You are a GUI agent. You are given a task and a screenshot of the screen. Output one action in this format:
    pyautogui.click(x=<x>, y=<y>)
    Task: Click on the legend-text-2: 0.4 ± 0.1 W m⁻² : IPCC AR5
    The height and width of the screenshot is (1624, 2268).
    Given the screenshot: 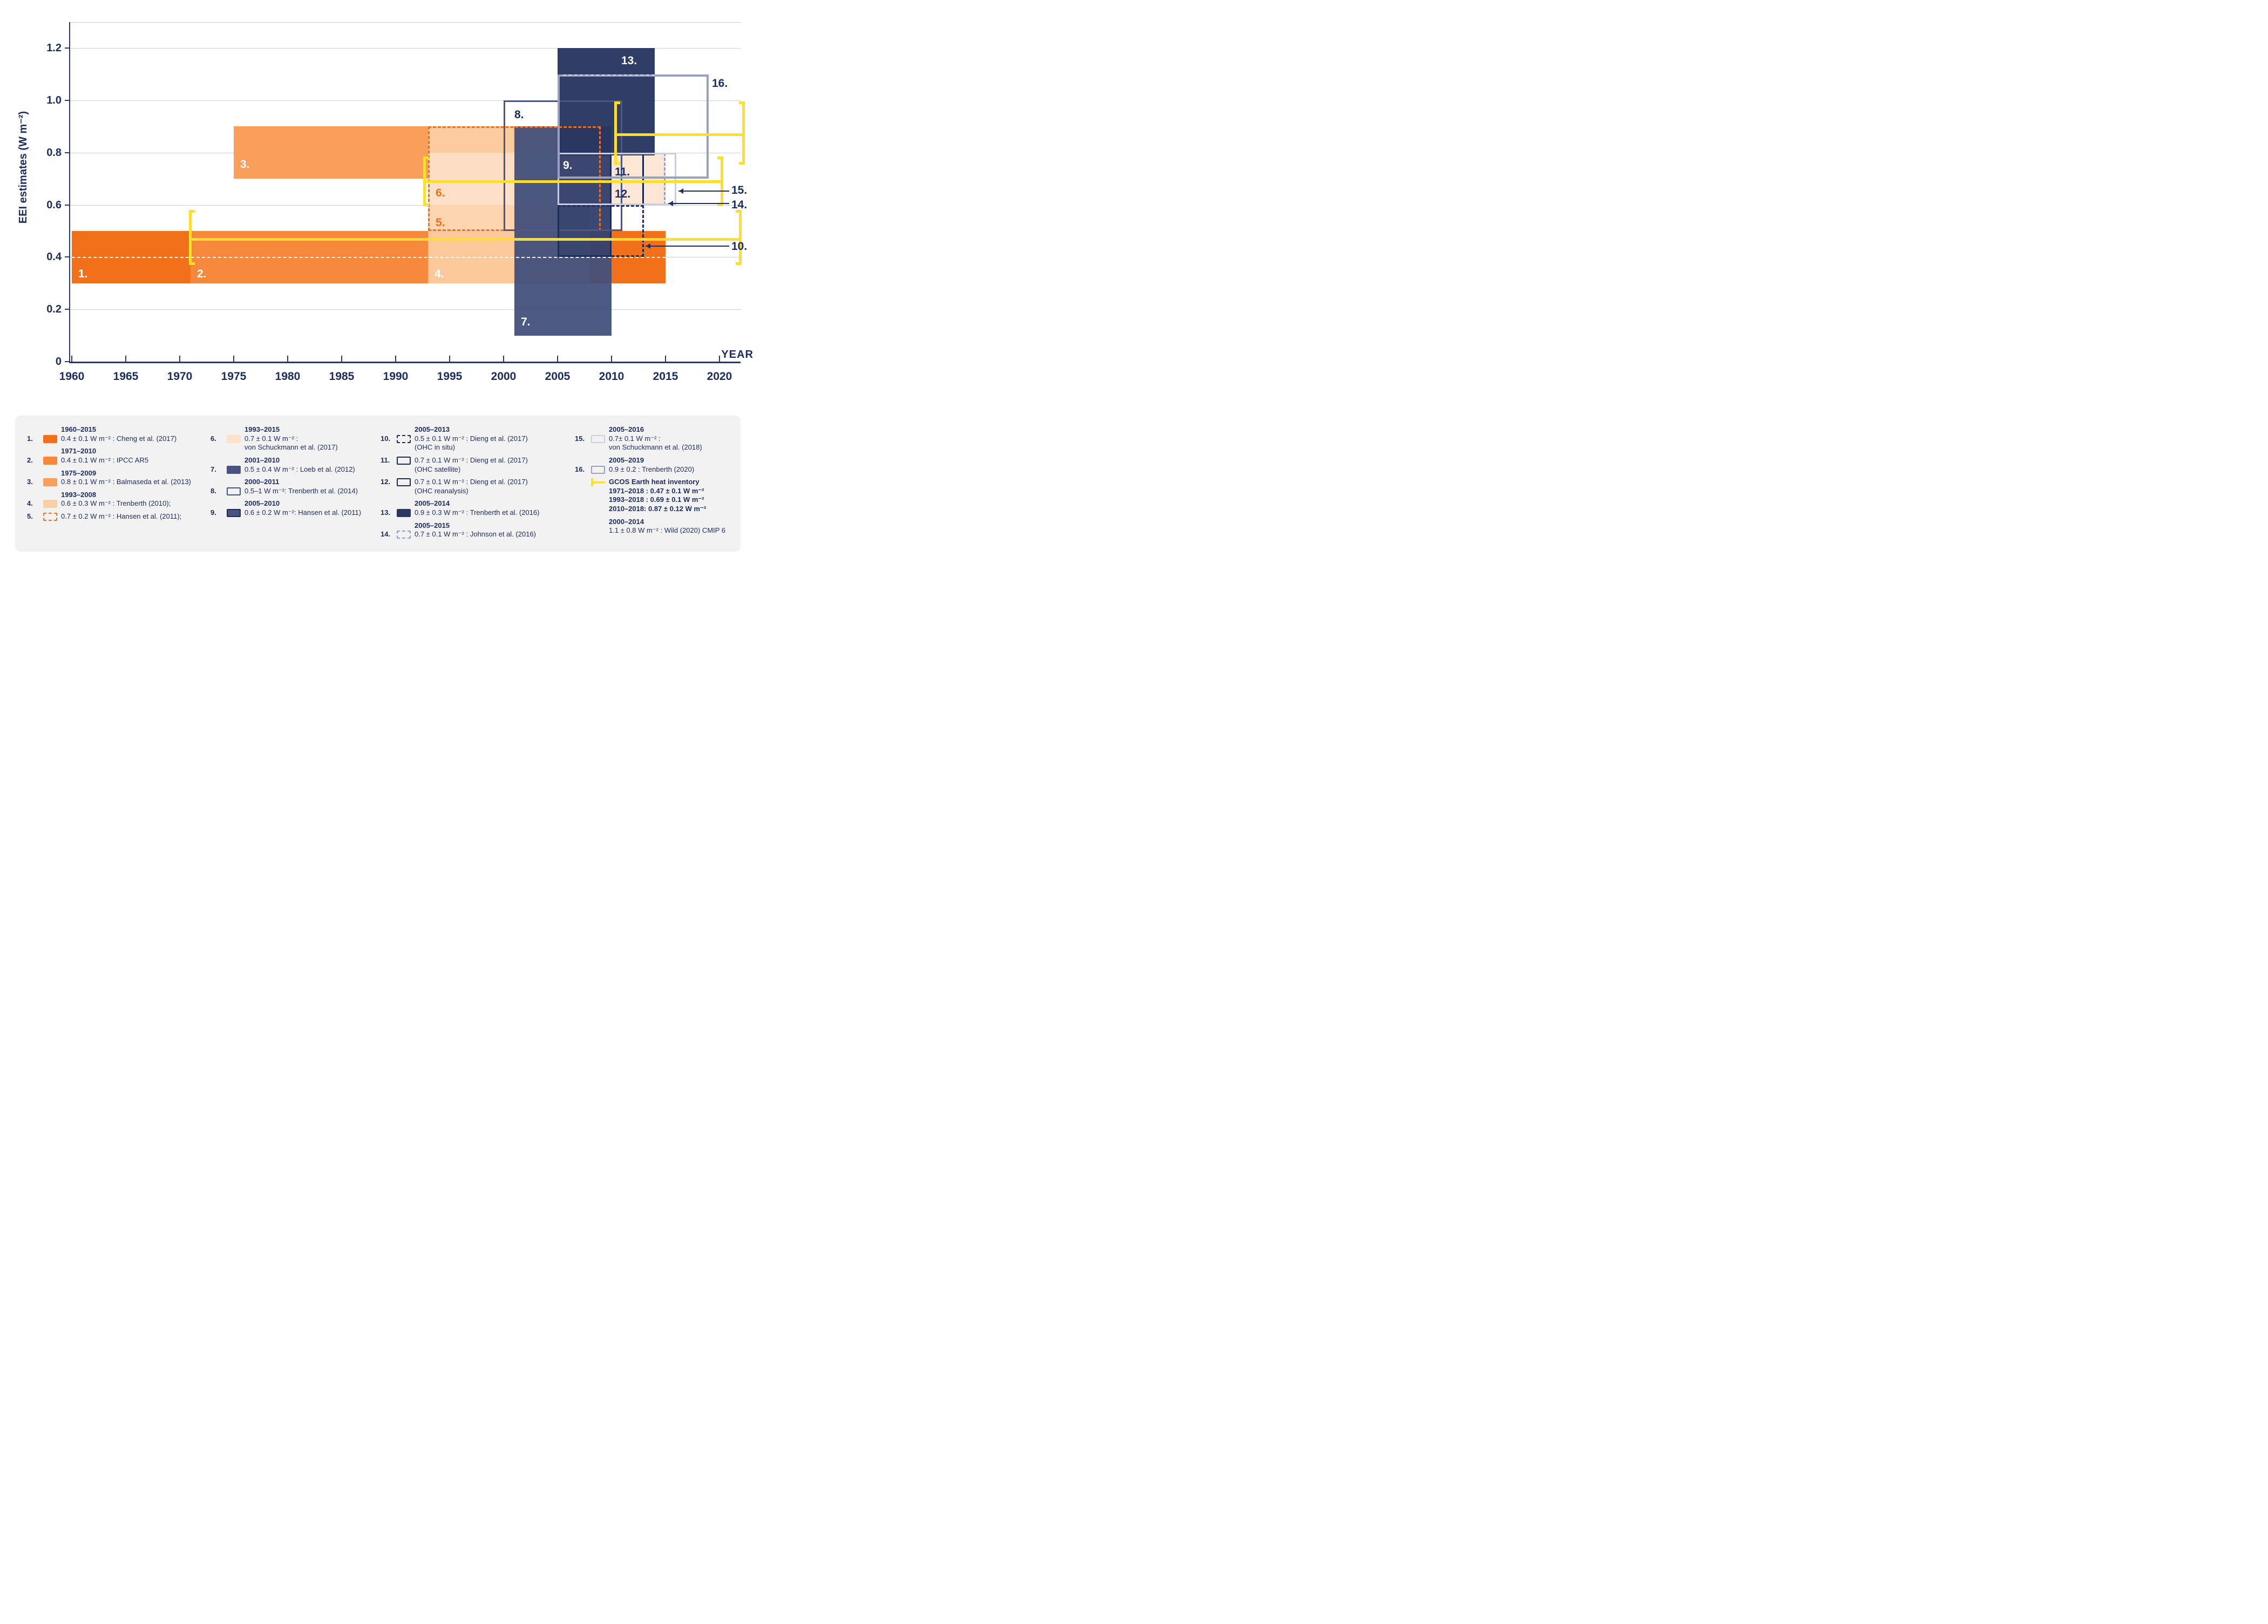 What is the action you would take?
    pyautogui.click(x=105, y=460)
    